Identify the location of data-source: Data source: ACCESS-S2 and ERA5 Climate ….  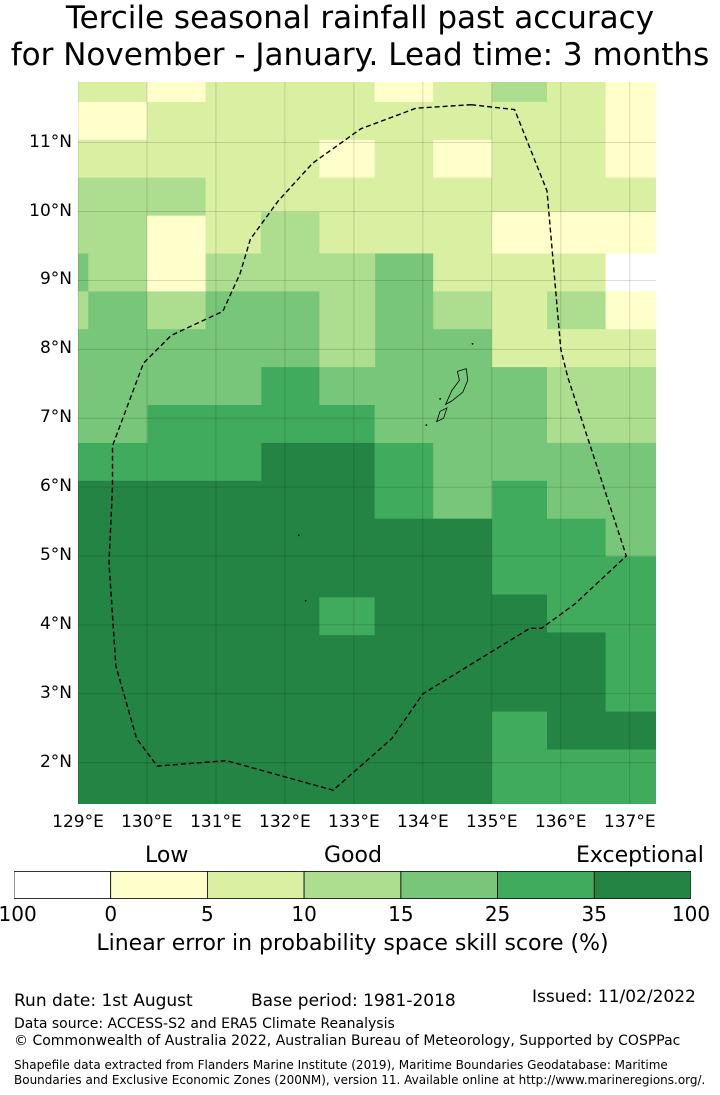
(204, 1024).